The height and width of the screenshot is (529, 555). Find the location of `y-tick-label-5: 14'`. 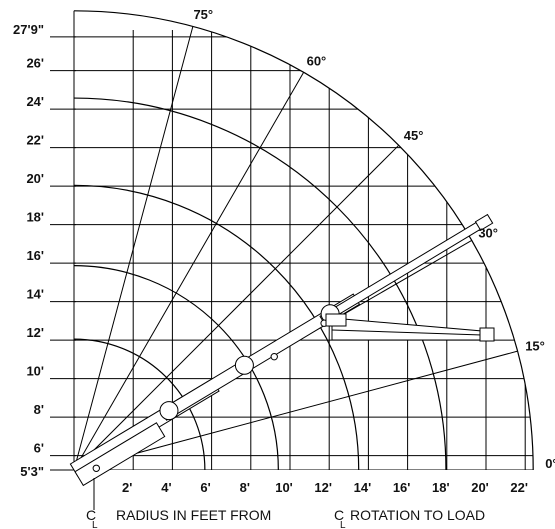

y-tick-label-5: 14' is located at coordinates (35, 294).